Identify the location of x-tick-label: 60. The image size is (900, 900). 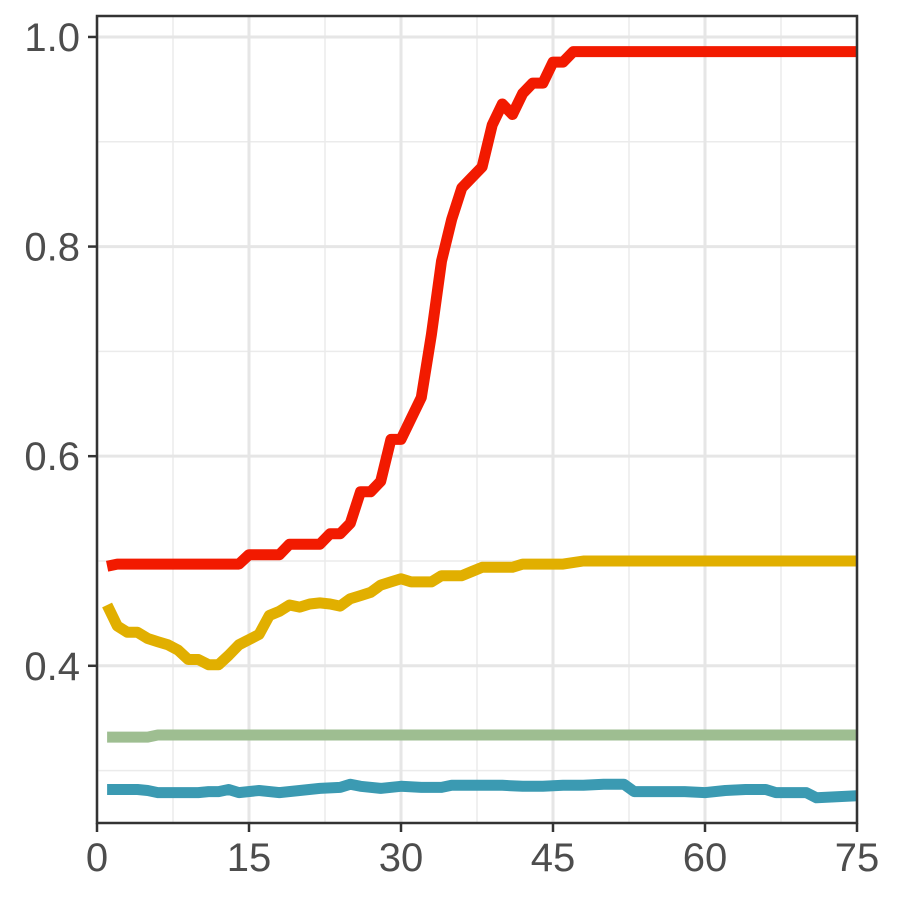
(705, 858).